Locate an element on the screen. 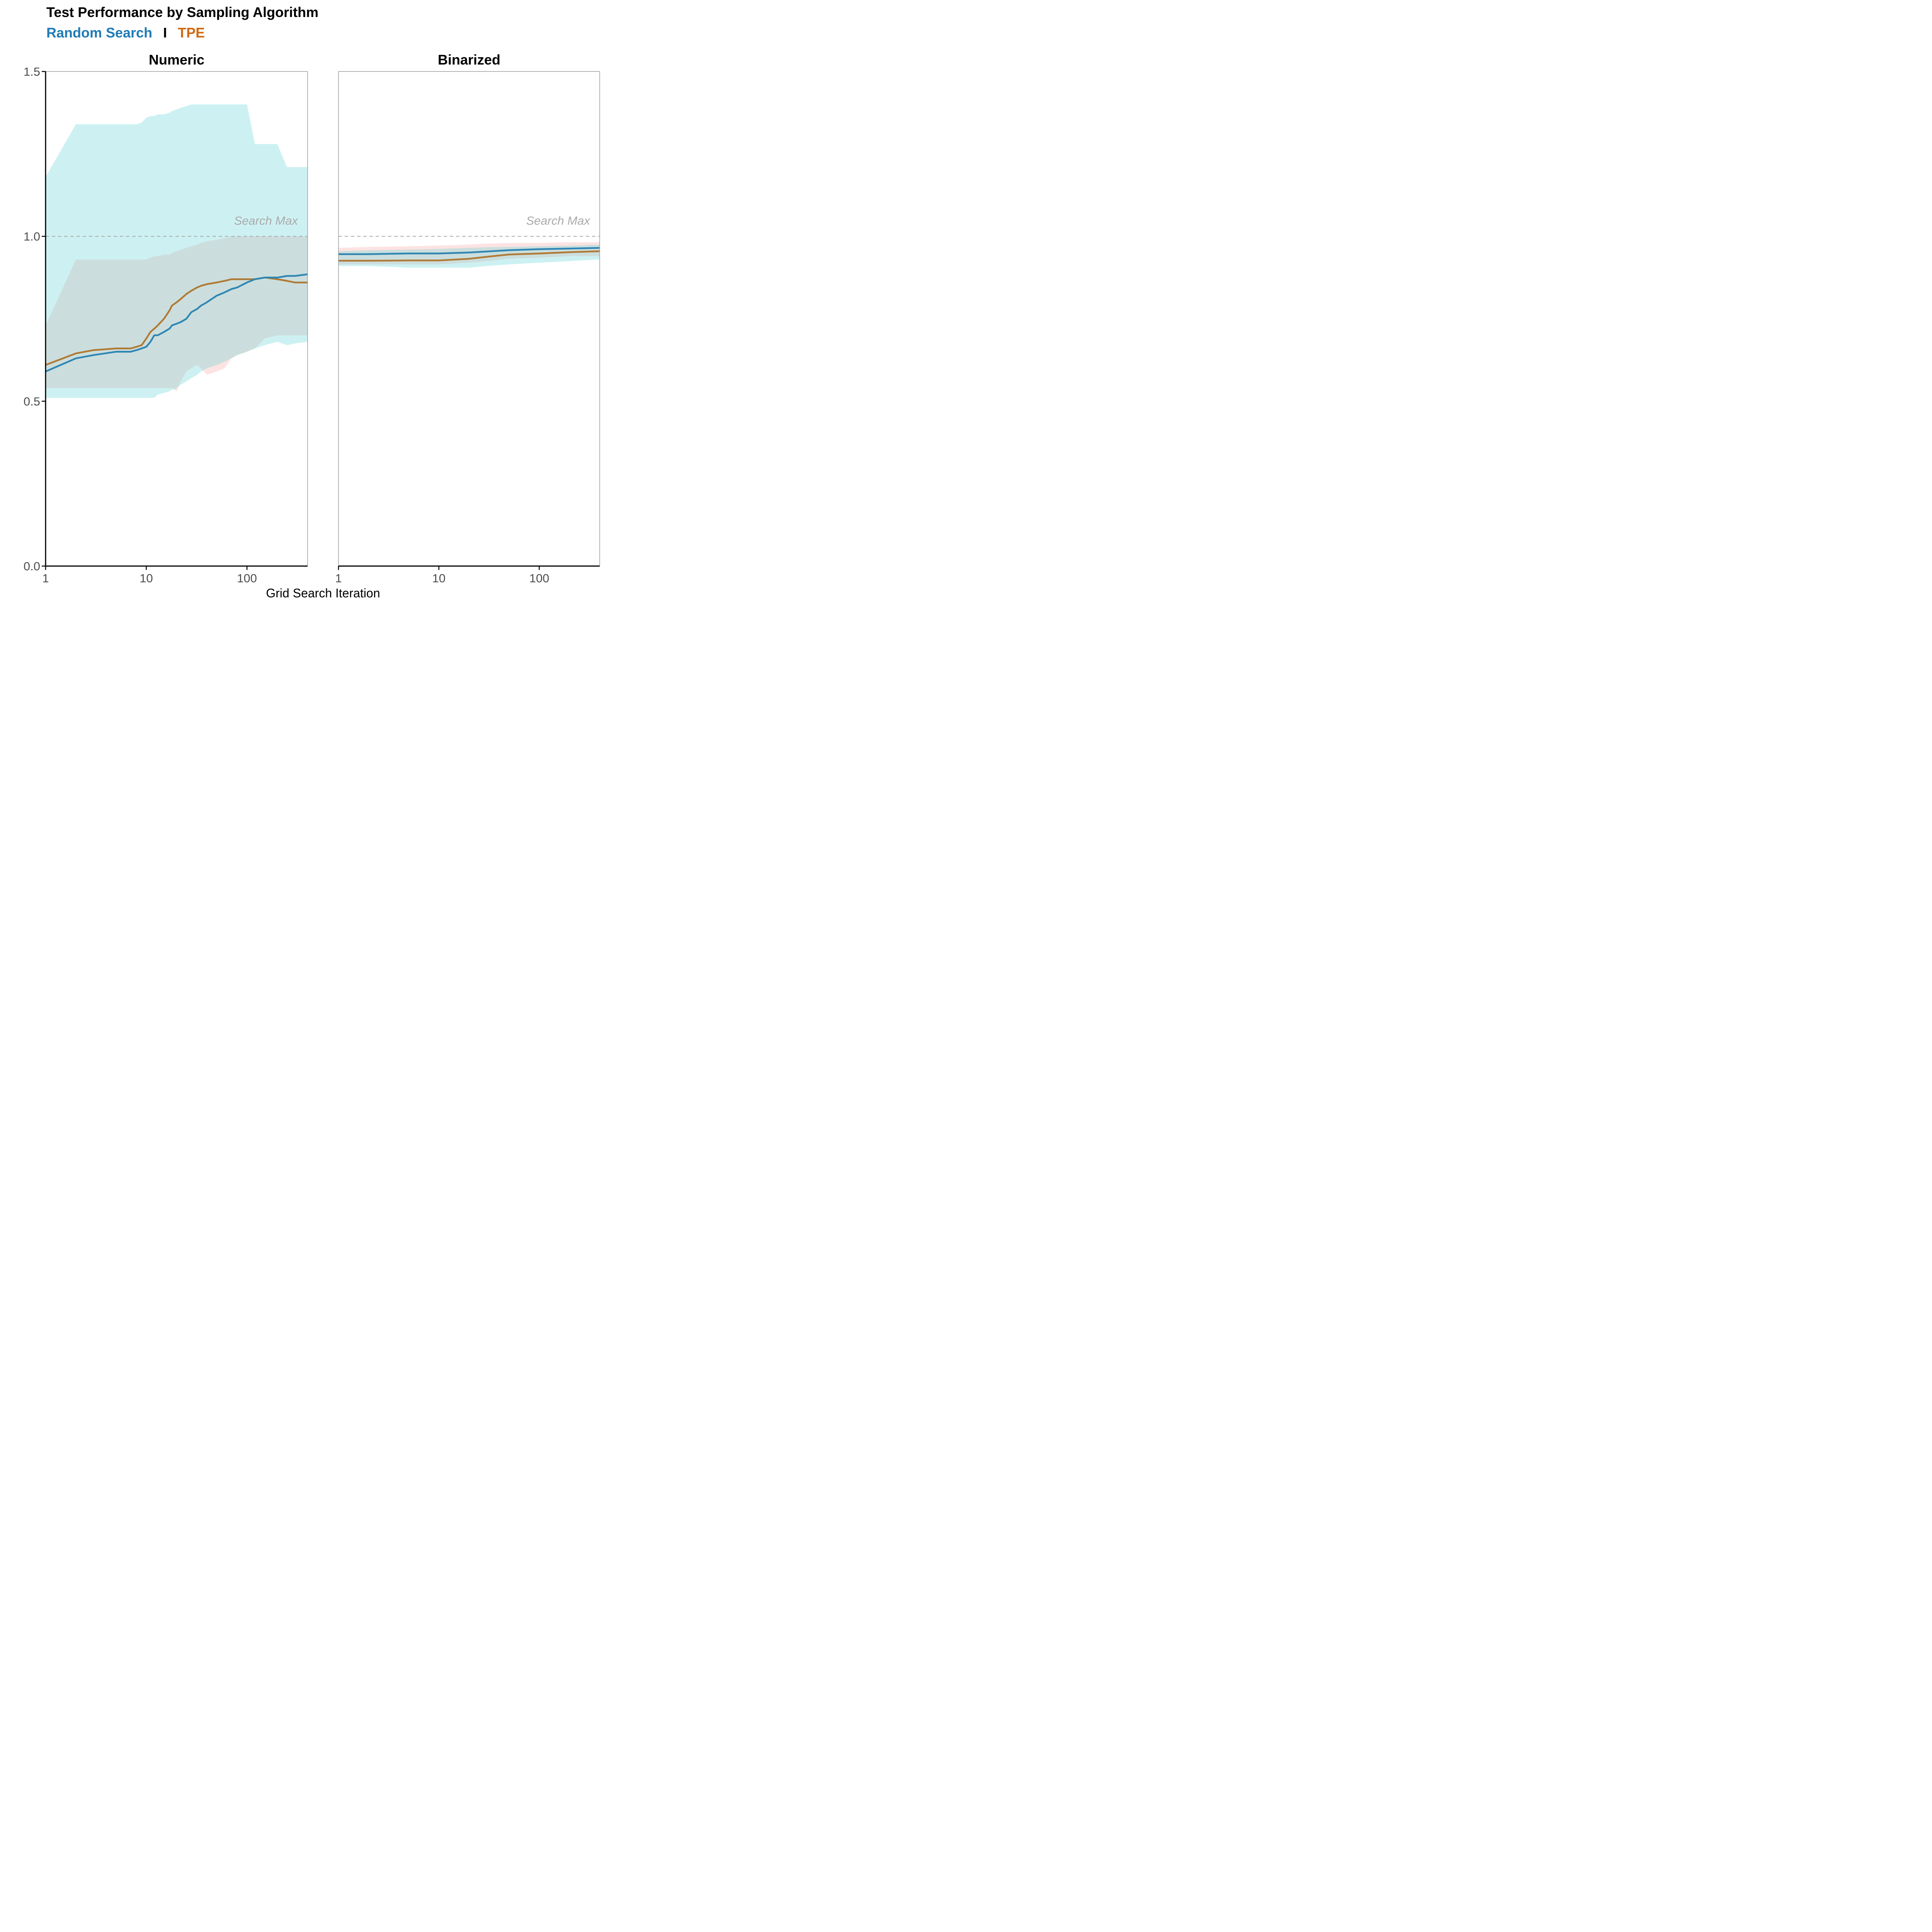  y-tick-label: 0.5 is located at coordinates (32, 401).